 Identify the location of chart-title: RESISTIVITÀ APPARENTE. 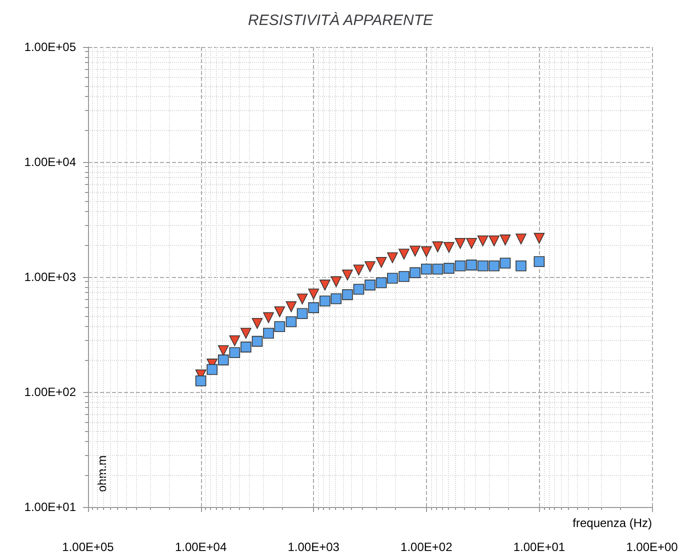
(341, 20).